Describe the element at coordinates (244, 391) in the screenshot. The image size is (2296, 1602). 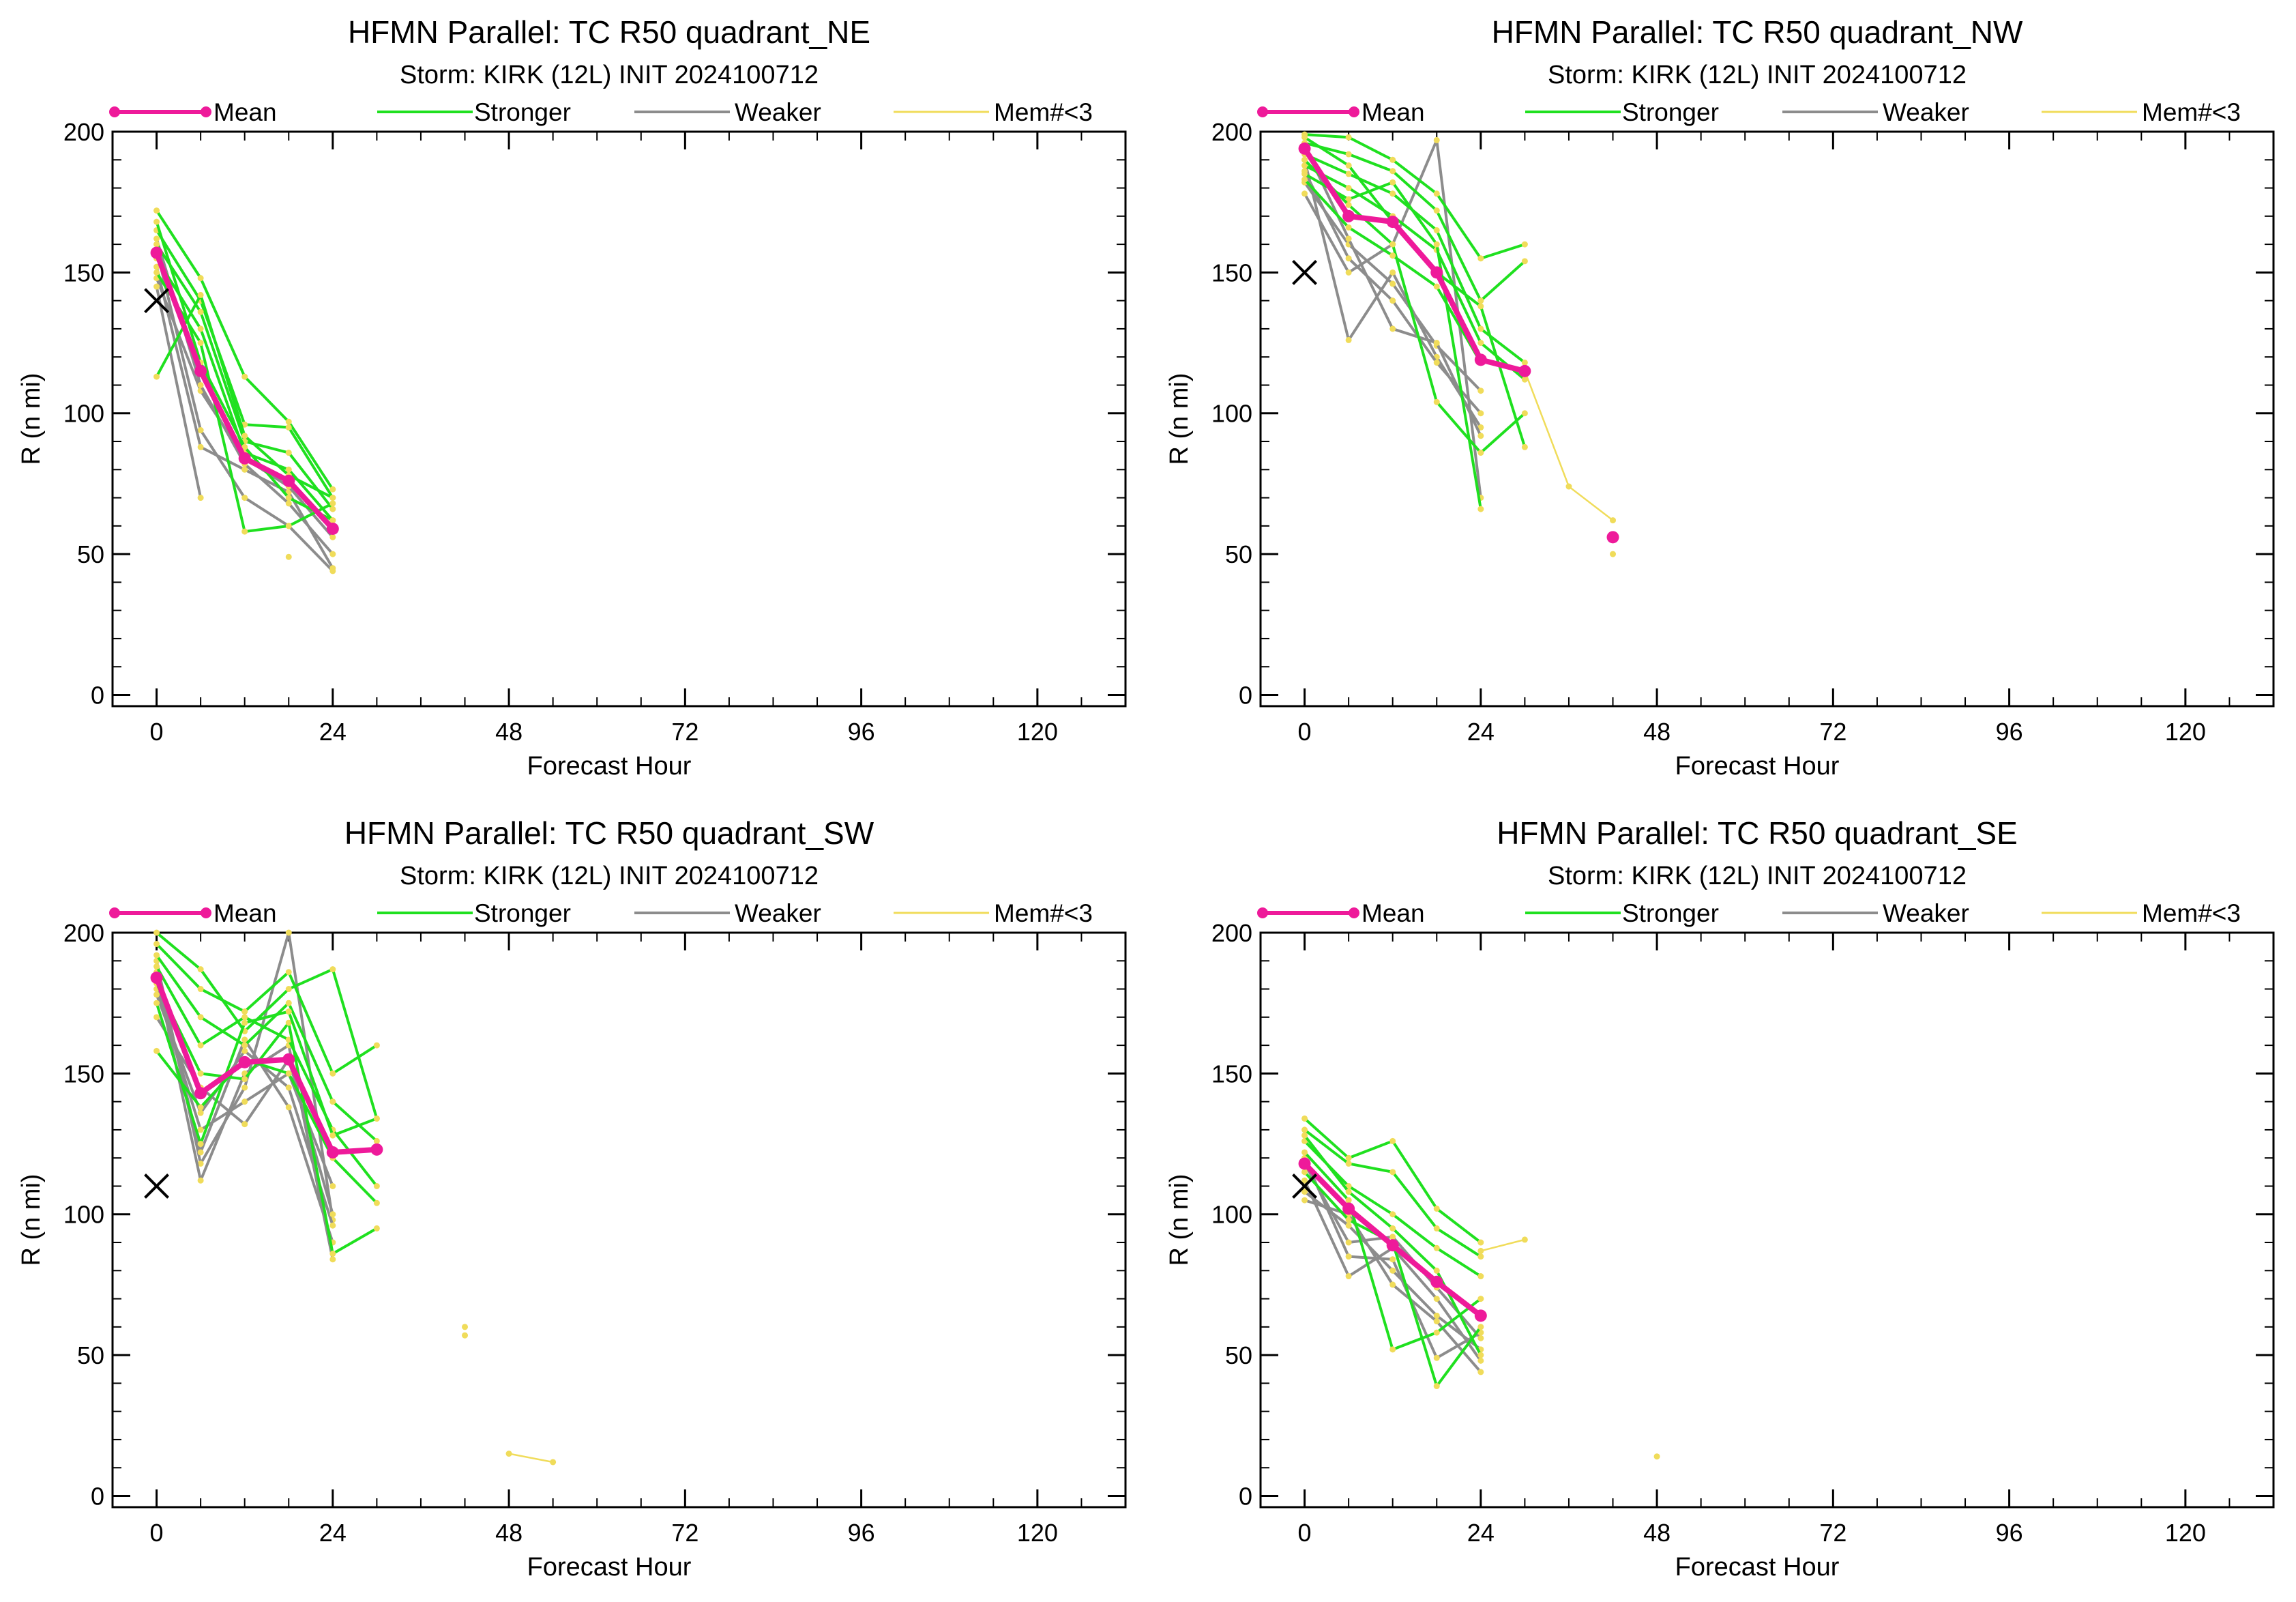
I see `mean-line` at that location.